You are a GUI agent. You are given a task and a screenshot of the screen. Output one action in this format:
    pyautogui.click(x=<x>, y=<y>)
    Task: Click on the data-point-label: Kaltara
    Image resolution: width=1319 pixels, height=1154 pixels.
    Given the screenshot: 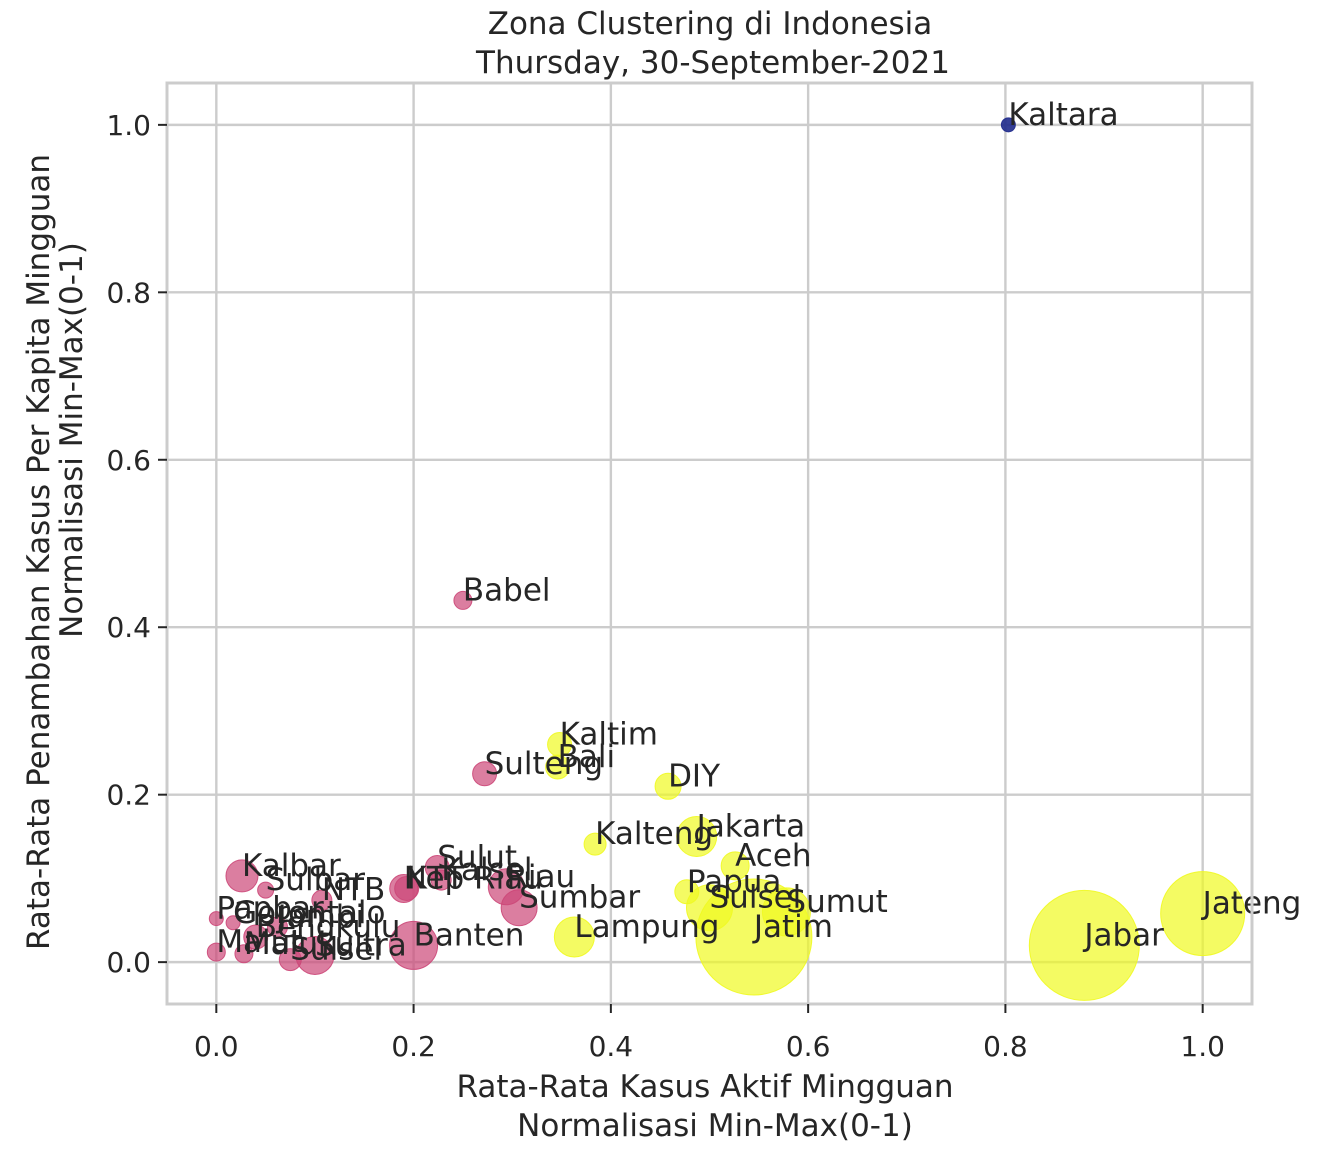 What is the action you would take?
    pyautogui.click(x=1063, y=115)
    